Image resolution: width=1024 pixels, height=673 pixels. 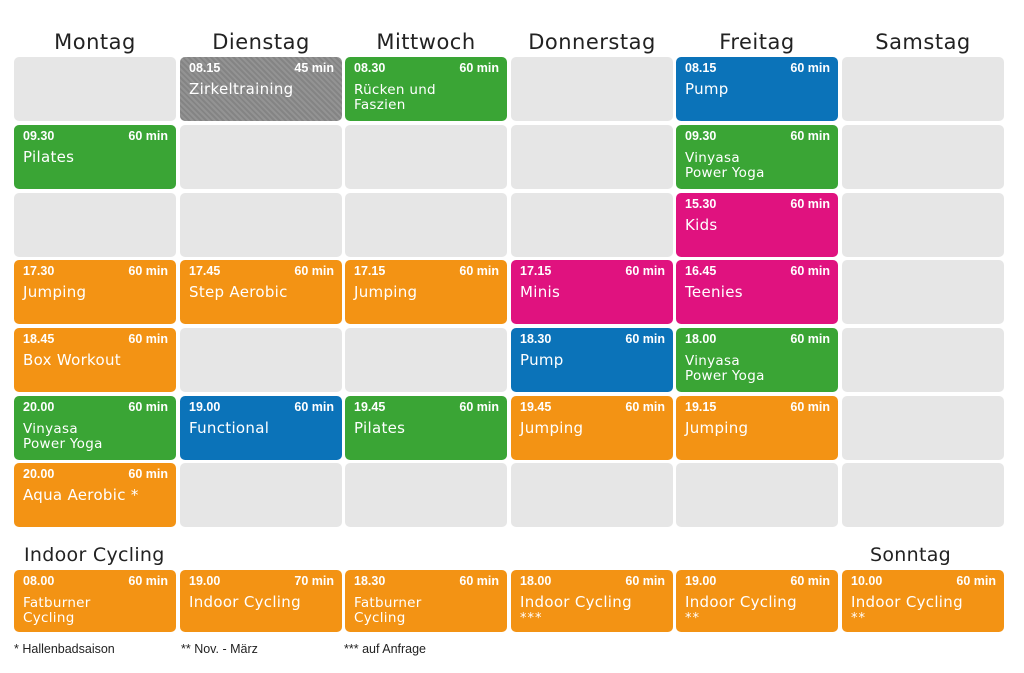 What do you see at coordinates (592, 428) in the screenshot?
I see `class-slot: 19.45 60 min Jumping` at bounding box center [592, 428].